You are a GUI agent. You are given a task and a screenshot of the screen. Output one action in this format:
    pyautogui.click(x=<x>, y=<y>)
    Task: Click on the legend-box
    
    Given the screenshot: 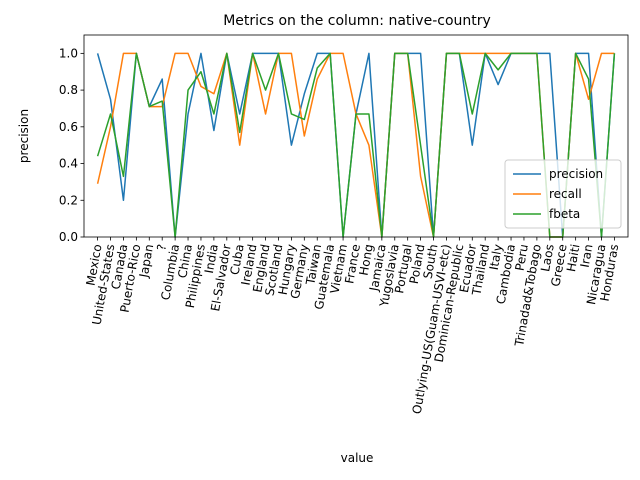 What is the action you would take?
    pyautogui.click(x=563, y=194)
    